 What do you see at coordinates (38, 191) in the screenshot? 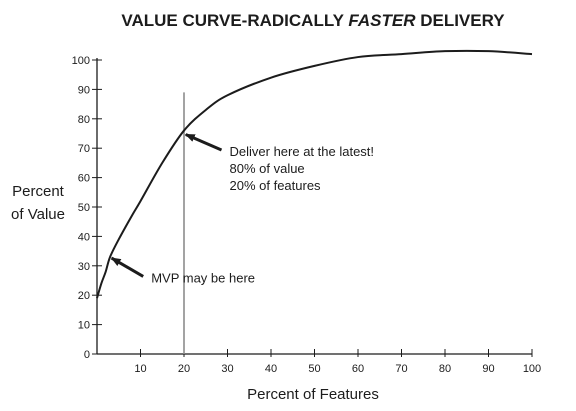
I see `y-axis-label-line: Percent` at bounding box center [38, 191].